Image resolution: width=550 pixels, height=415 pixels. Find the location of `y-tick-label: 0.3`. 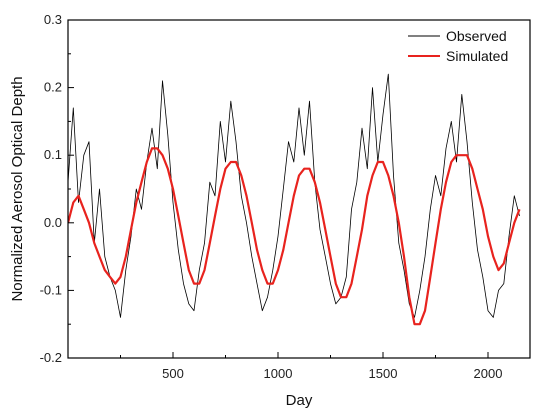

y-tick-label: 0.3 is located at coordinates (53, 19).